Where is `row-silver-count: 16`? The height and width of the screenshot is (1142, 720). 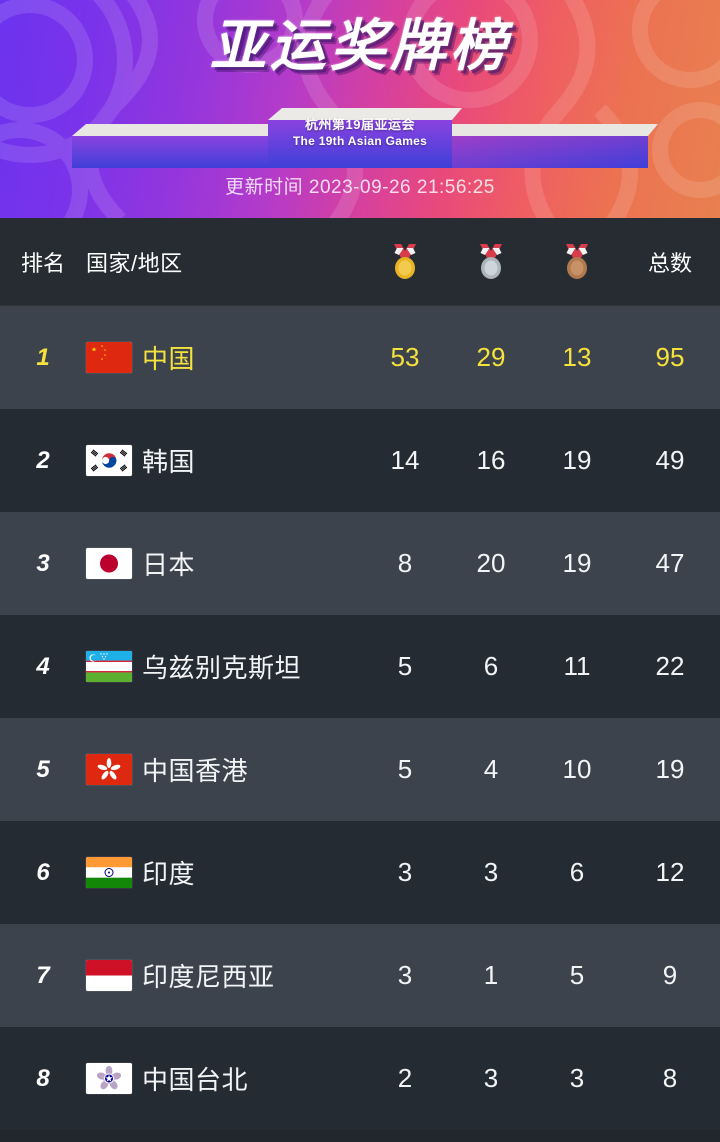
row-silver-count: 16 is located at coordinates (491, 460).